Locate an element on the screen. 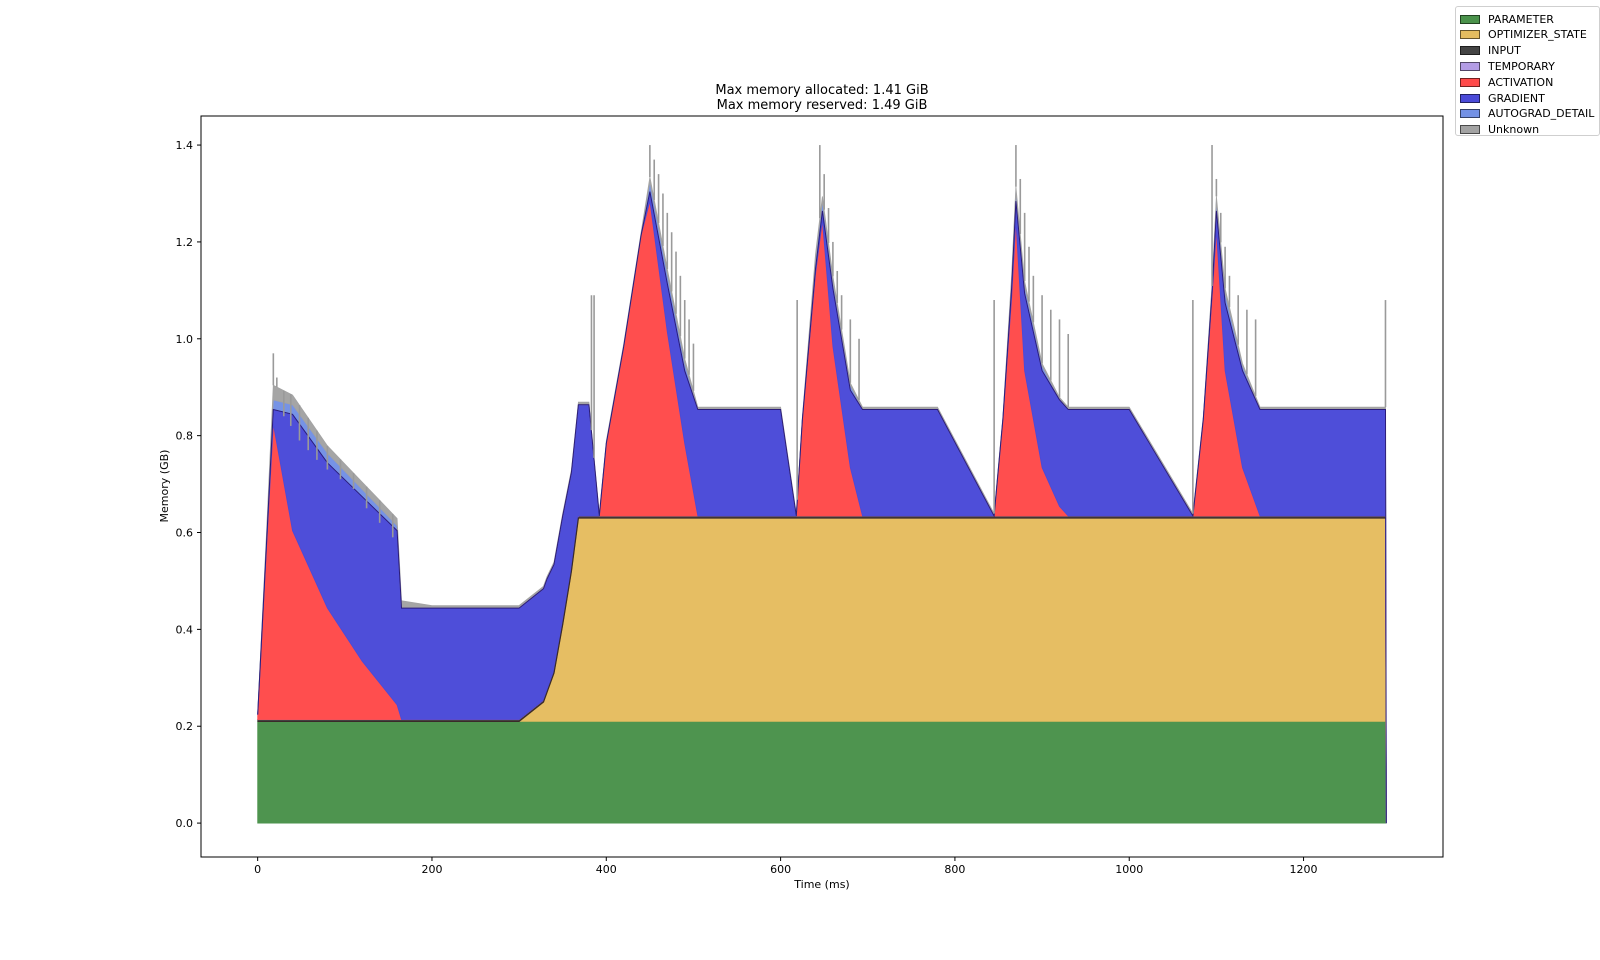 This screenshot has width=1600, height=960. y-ticks: 0.0 0.2 0.4 0.6 0.8 1.0 1.2 1.4 is located at coordinates (188, 484).